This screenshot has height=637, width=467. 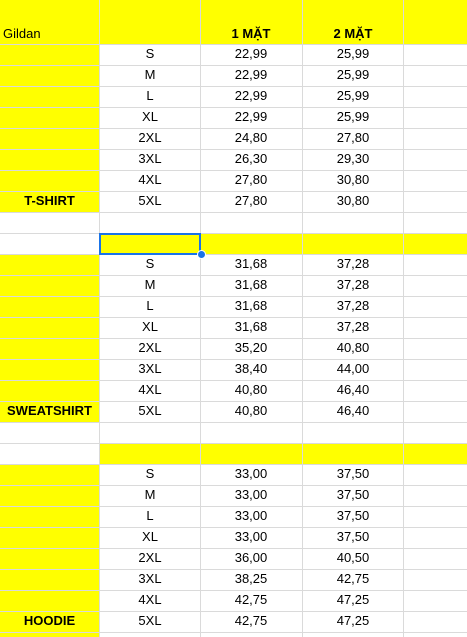 What do you see at coordinates (353, 158) in the screenshot?
I see `price-two-side-cell: 29,30` at bounding box center [353, 158].